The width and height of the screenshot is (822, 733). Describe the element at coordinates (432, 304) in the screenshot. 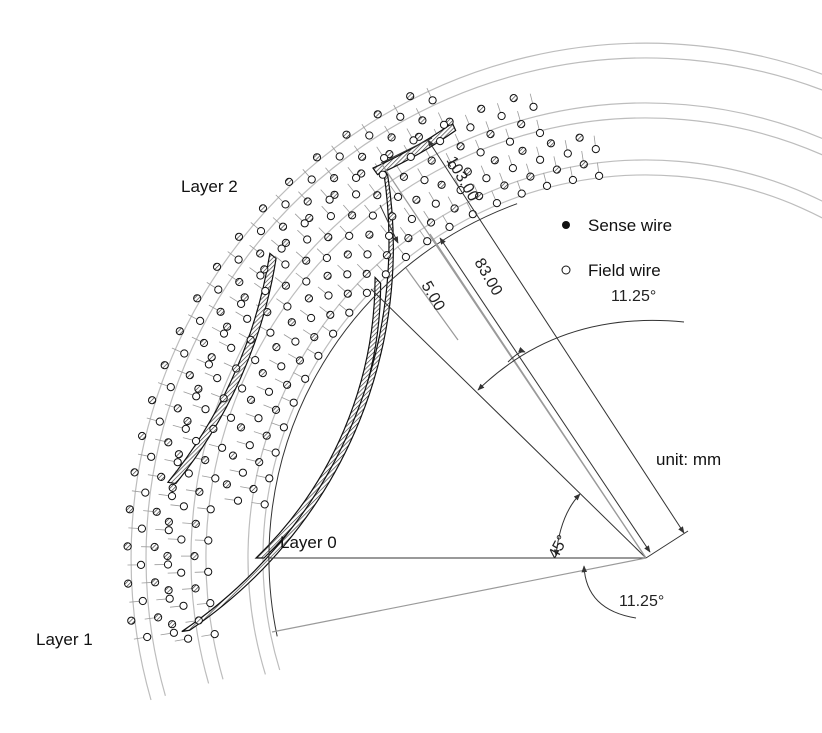

I see `dimension-5-line` at that location.